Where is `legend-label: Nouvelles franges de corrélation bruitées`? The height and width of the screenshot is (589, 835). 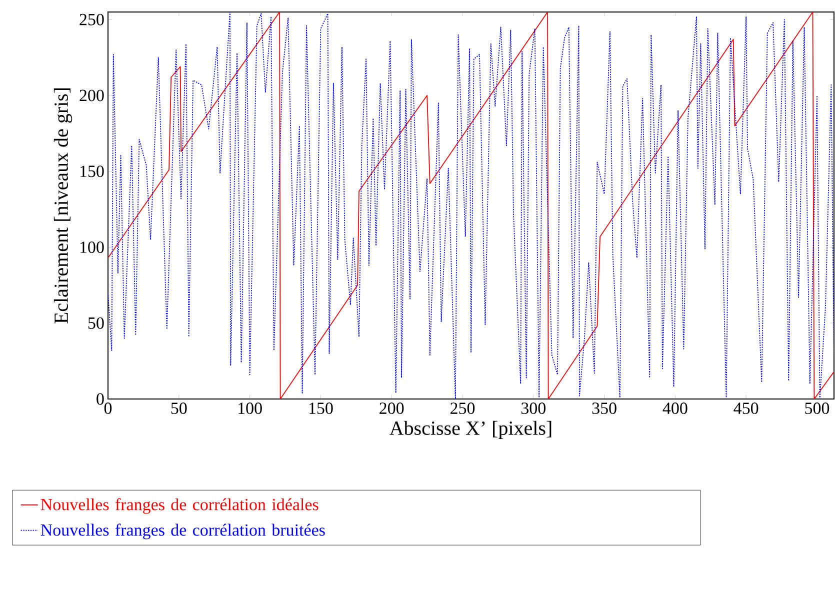
legend-label: Nouvelles franges de corrélation bruitées is located at coordinates (182, 532).